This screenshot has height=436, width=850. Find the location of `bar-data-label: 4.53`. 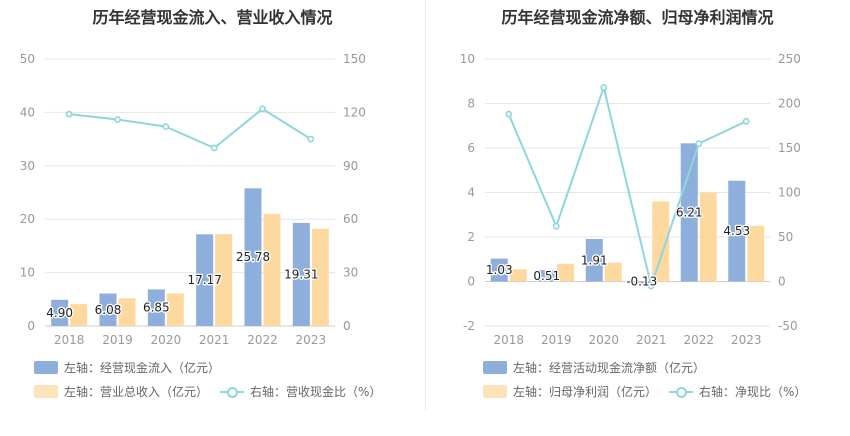

bar-data-label: 4.53 is located at coordinates (736, 231).